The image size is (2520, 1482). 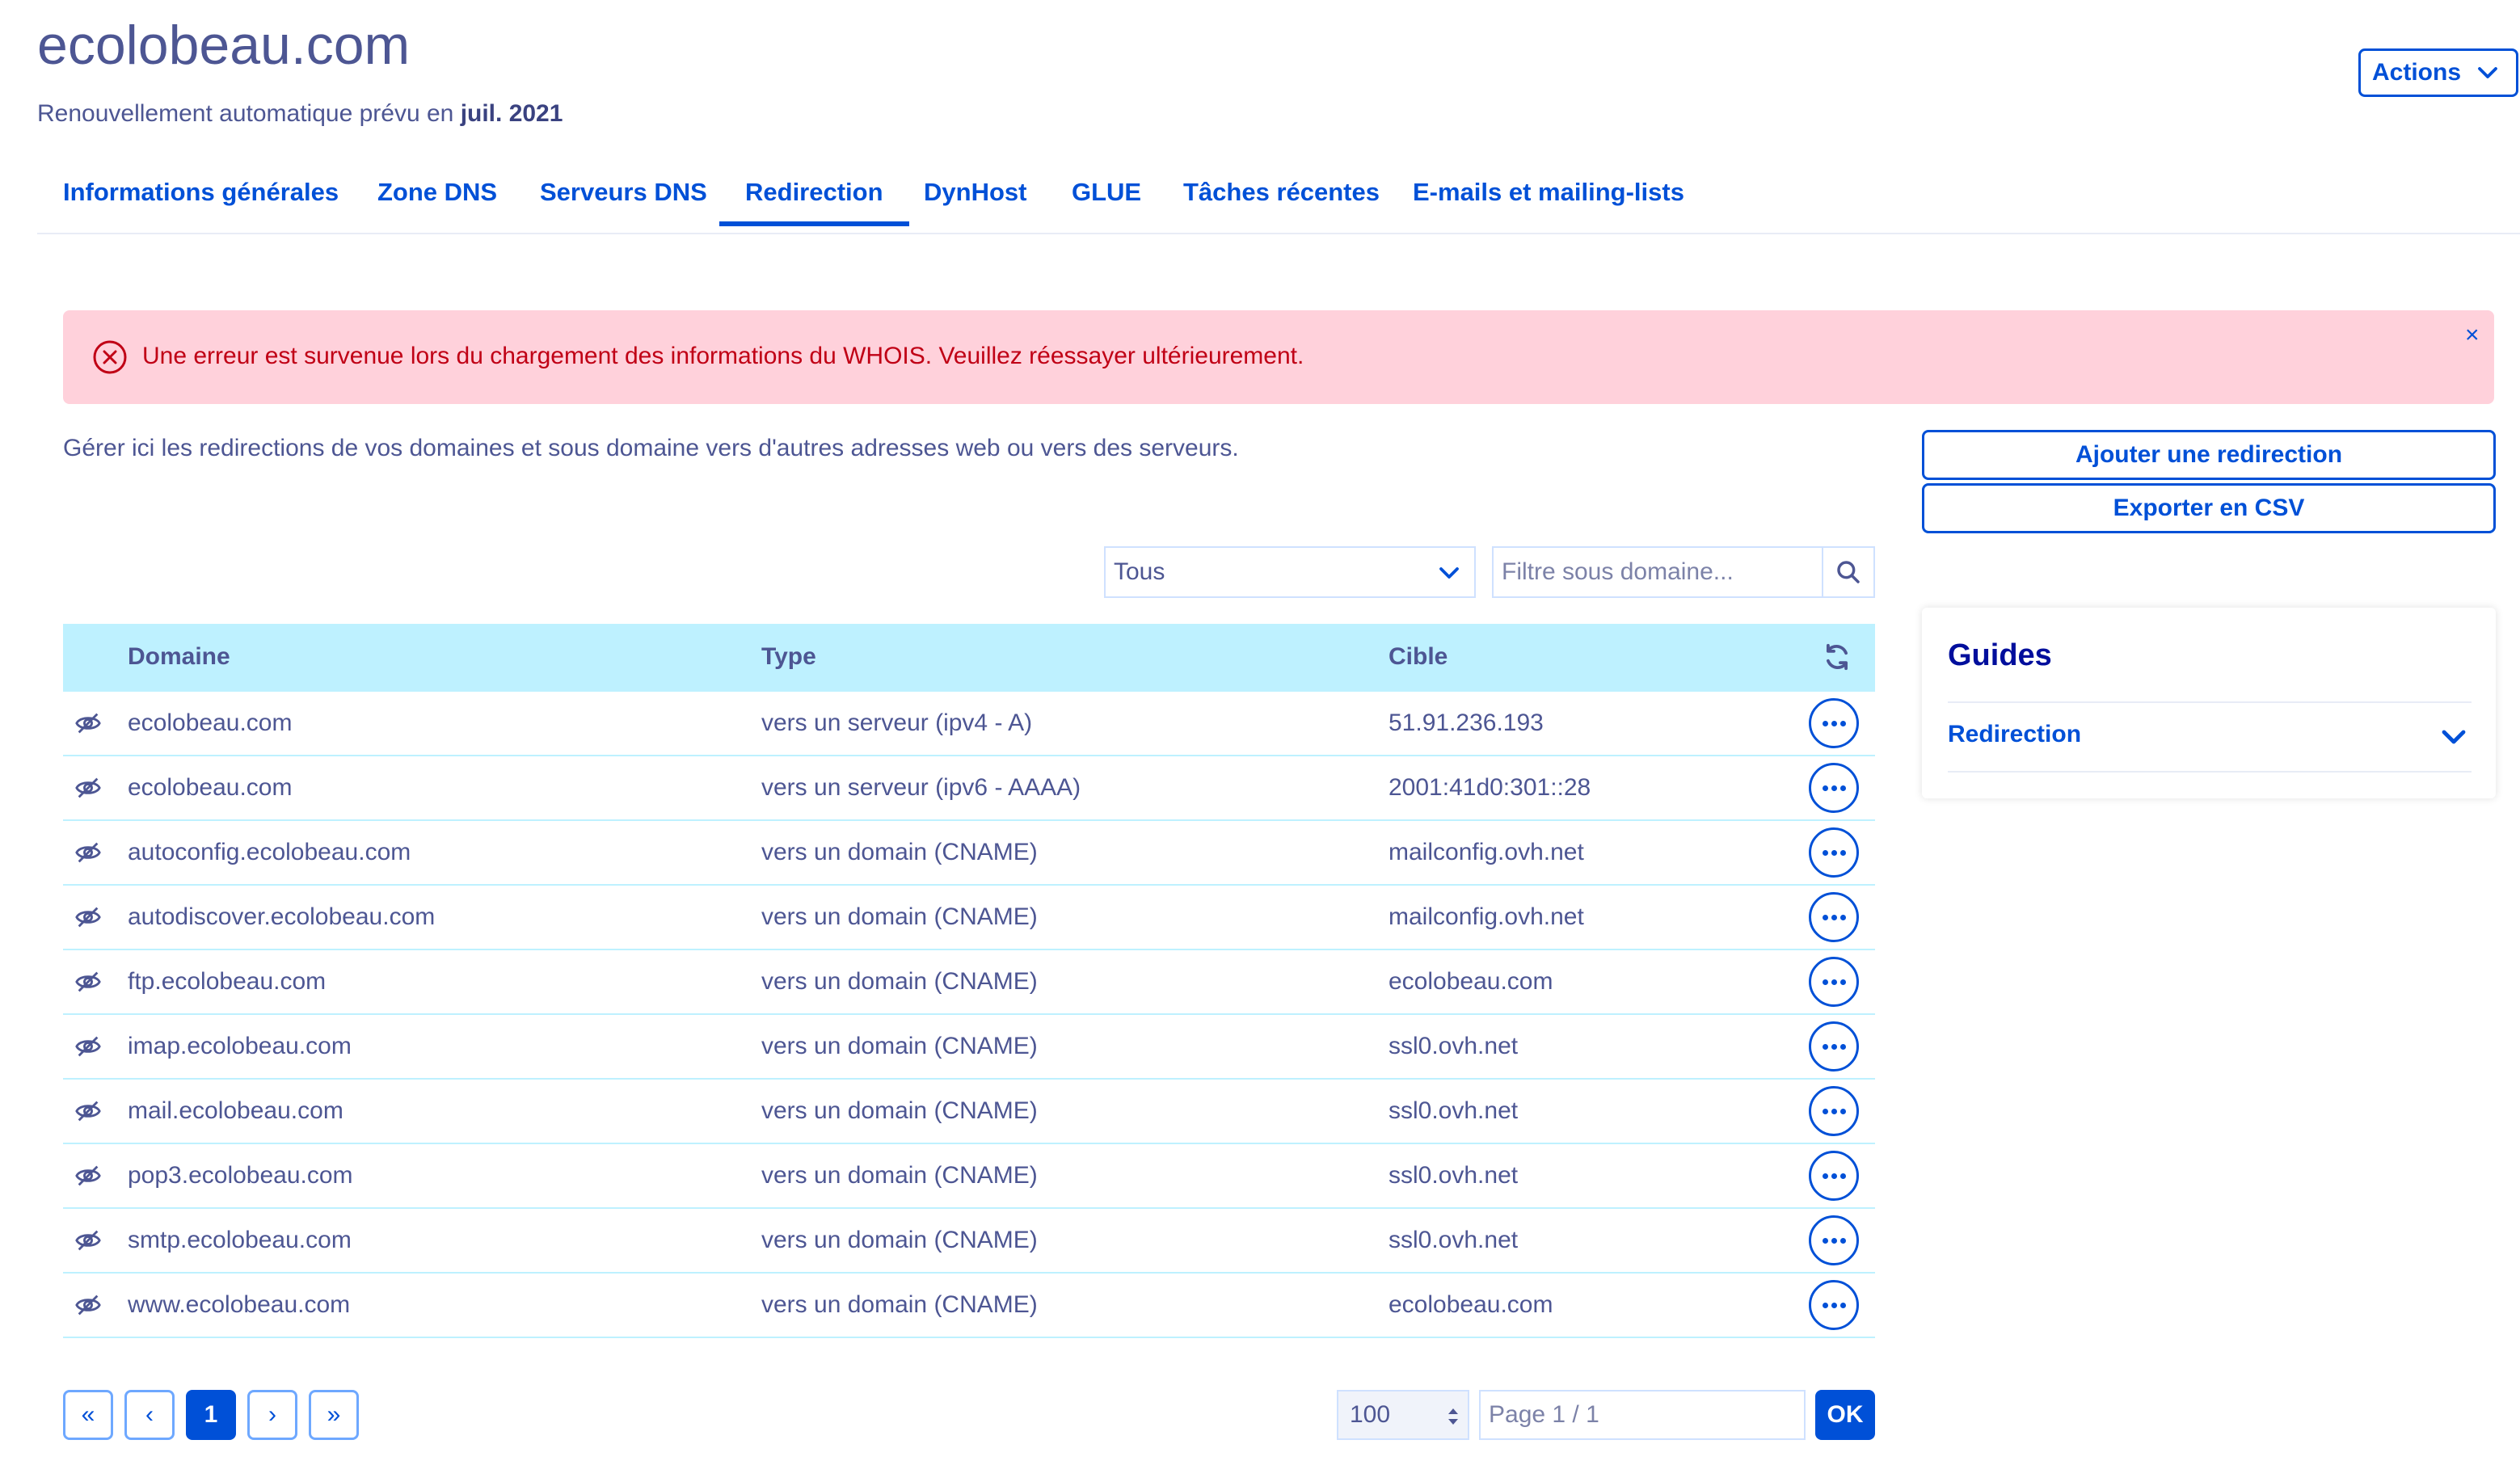 I want to click on row-domain: mail.ecolobeau.com, so click(x=235, y=1110).